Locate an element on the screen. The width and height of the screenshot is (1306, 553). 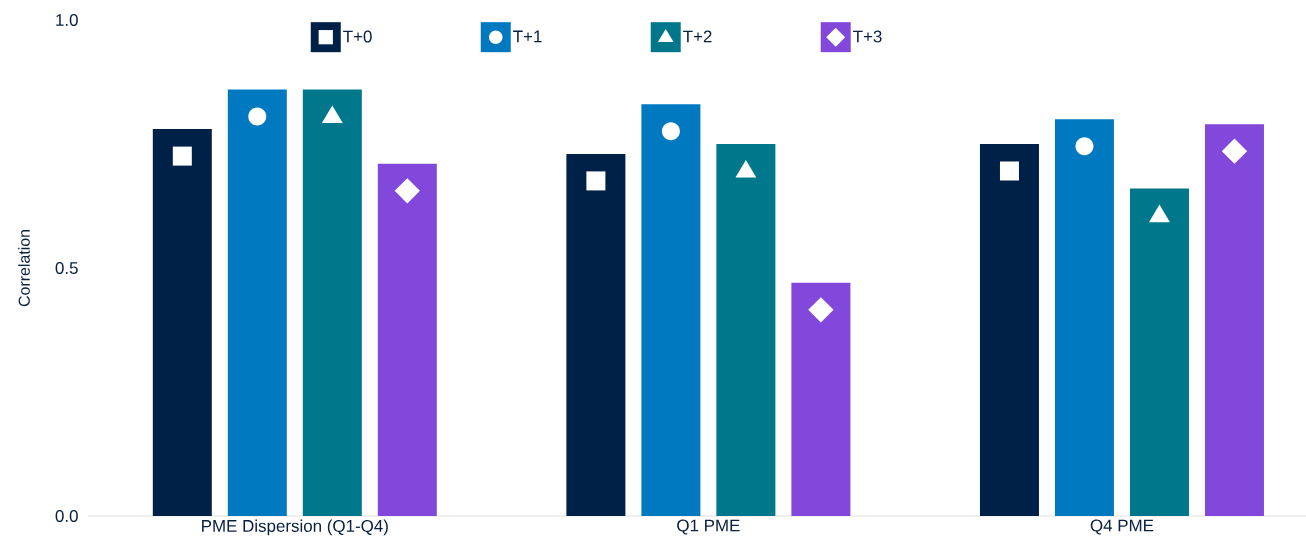
legend-label: T+1 is located at coordinates (527, 36).